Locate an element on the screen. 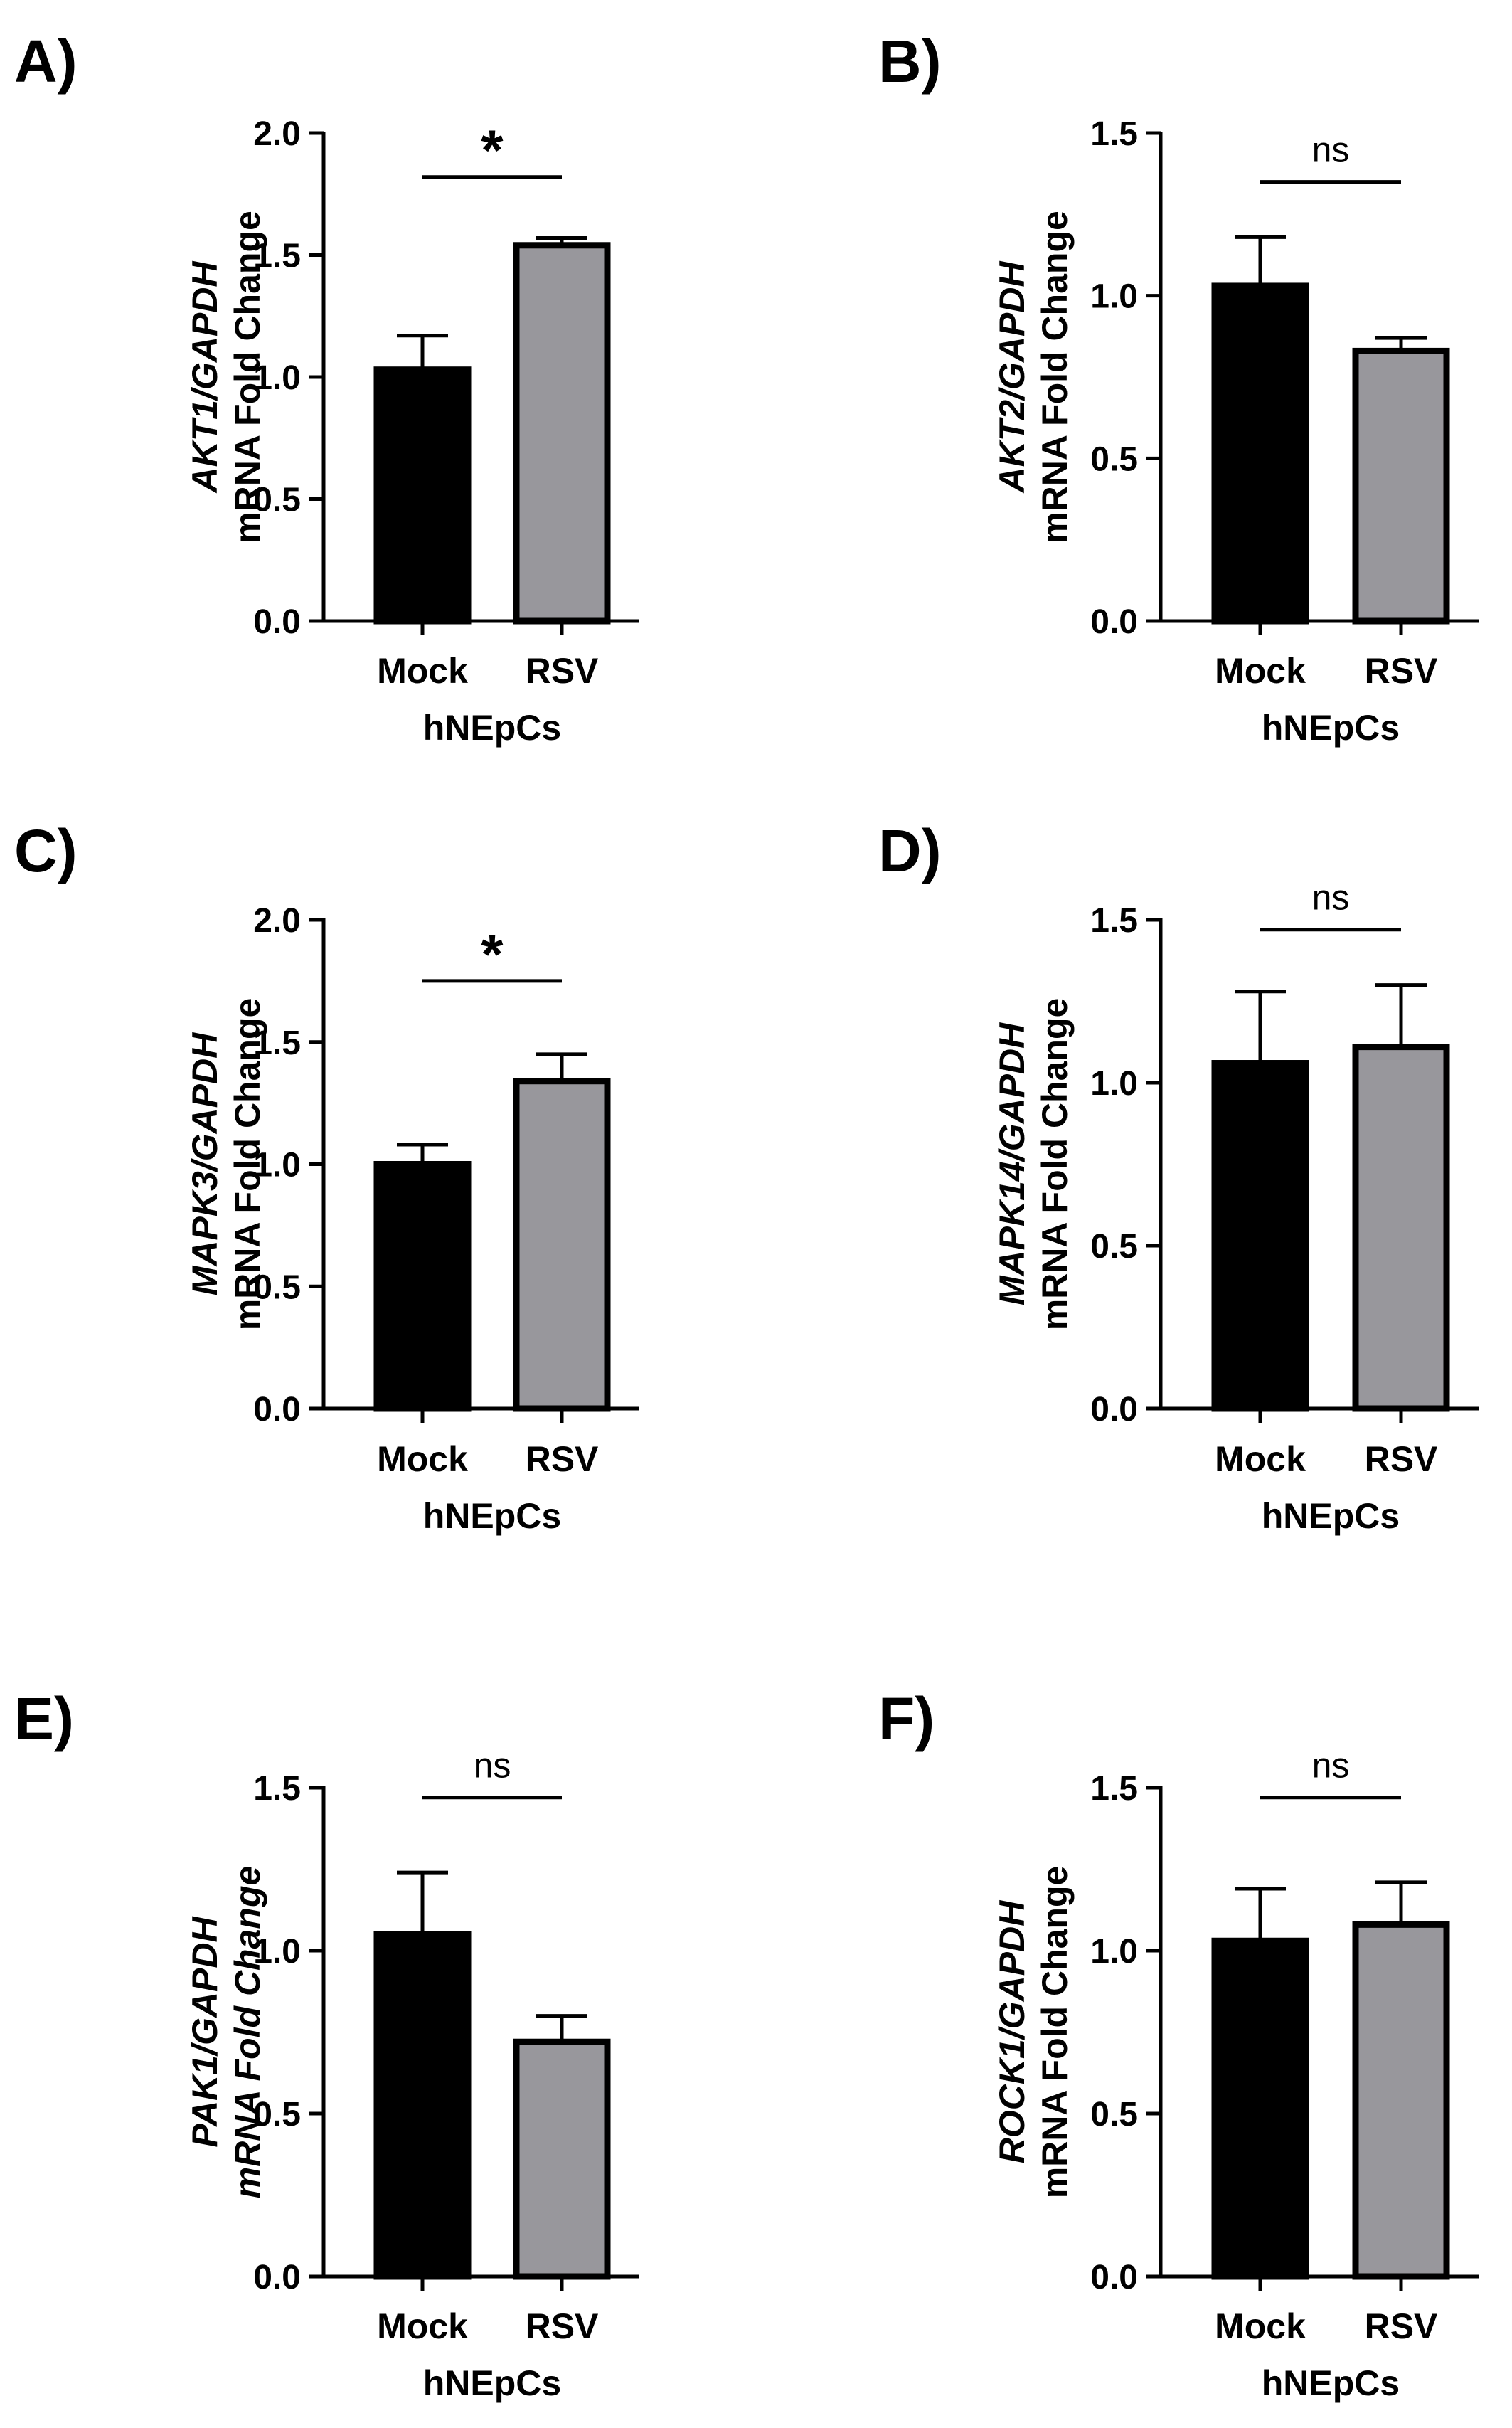 The width and height of the screenshot is (1512, 2428). y-axis-title: ROCK1/GAPDHmRNA Fold Change is located at coordinates (1033, 2032).